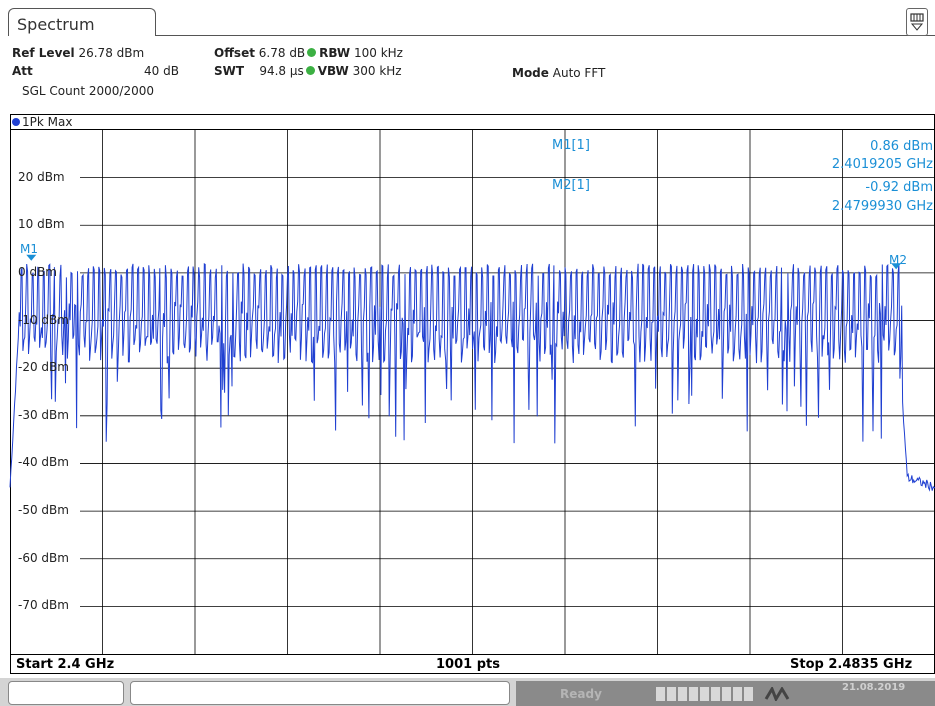 Image resolution: width=935 pixels, height=706 pixels. Describe the element at coordinates (41, 224) in the screenshot. I see `y-tick-label: 10 dBm` at that location.